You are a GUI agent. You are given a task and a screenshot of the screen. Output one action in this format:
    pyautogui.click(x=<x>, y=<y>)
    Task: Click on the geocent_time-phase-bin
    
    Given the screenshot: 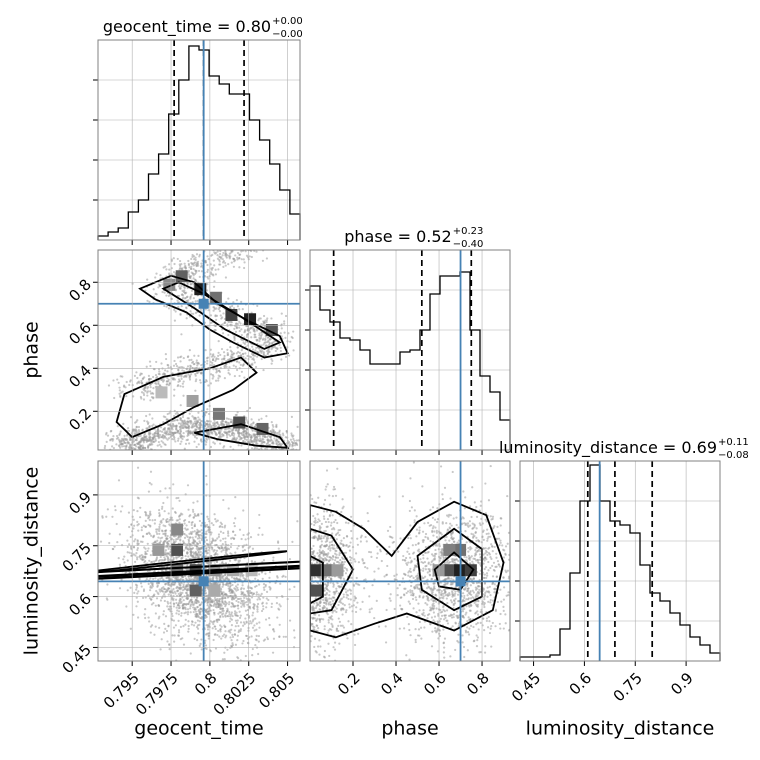 What is the action you would take?
    pyautogui.click(x=215, y=297)
    